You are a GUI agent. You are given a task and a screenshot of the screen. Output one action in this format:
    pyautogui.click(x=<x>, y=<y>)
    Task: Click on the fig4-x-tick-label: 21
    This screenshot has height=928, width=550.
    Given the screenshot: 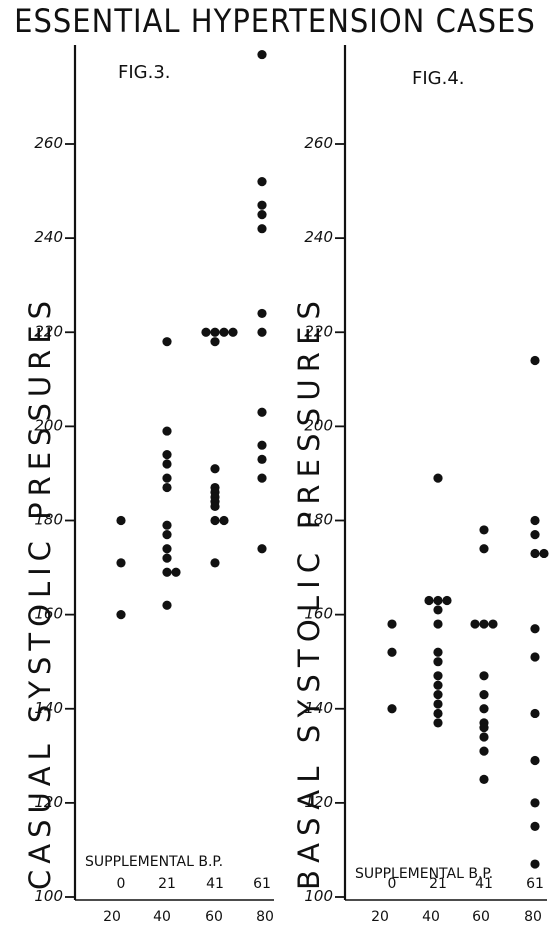 What is the action you would take?
    pyautogui.click(x=438, y=884)
    